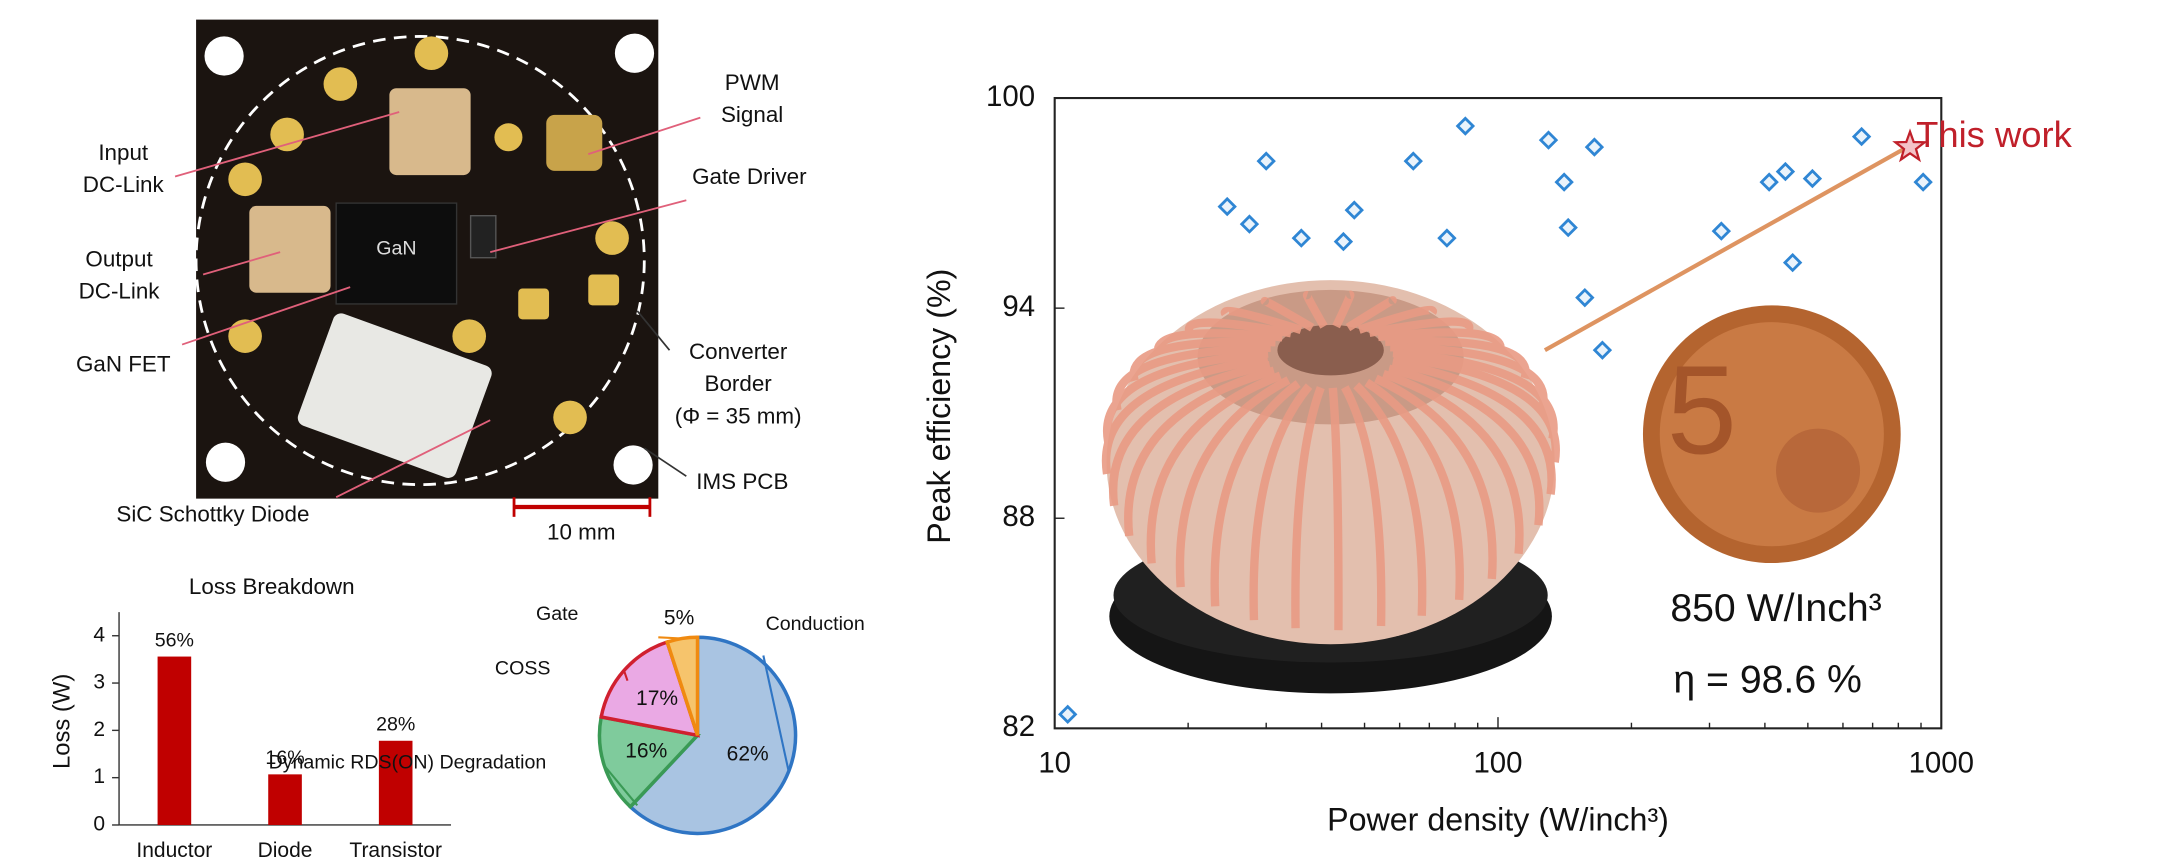  I want to click on x-tick-label: Diode, so click(285, 849).